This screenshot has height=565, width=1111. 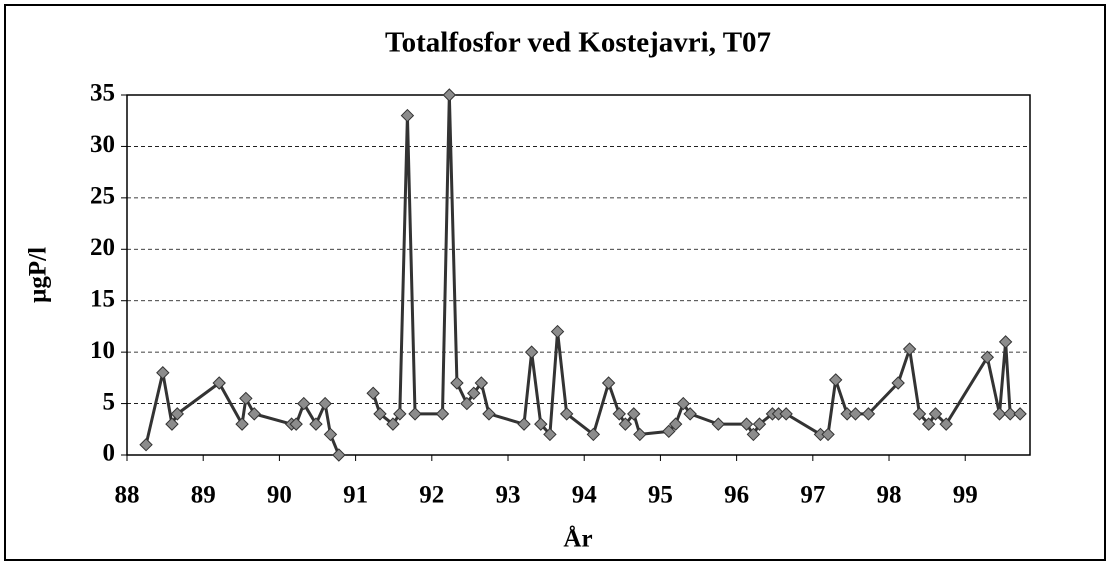 What do you see at coordinates (585, 495) in the screenshot?
I see `x-tick-label: 94` at bounding box center [585, 495].